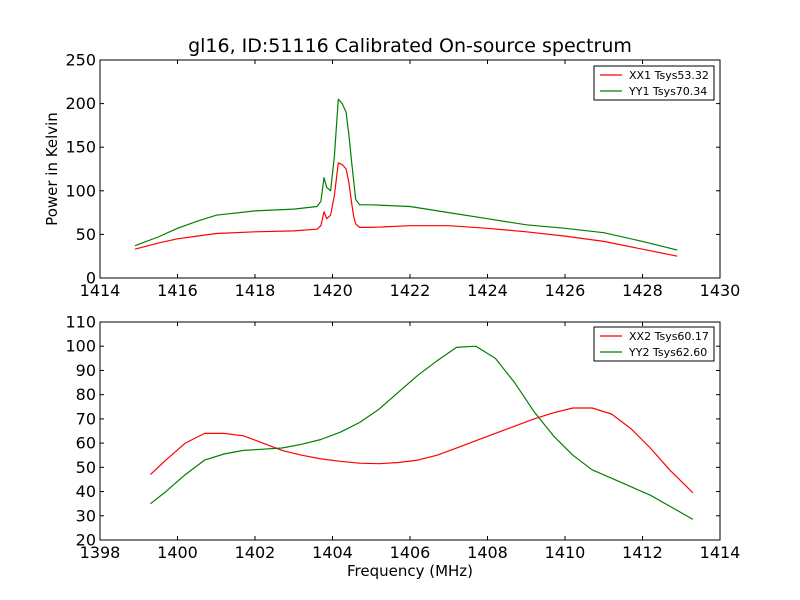 The width and height of the screenshot is (800, 600). I want to click on y-tick-label: 250, so click(80, 60).